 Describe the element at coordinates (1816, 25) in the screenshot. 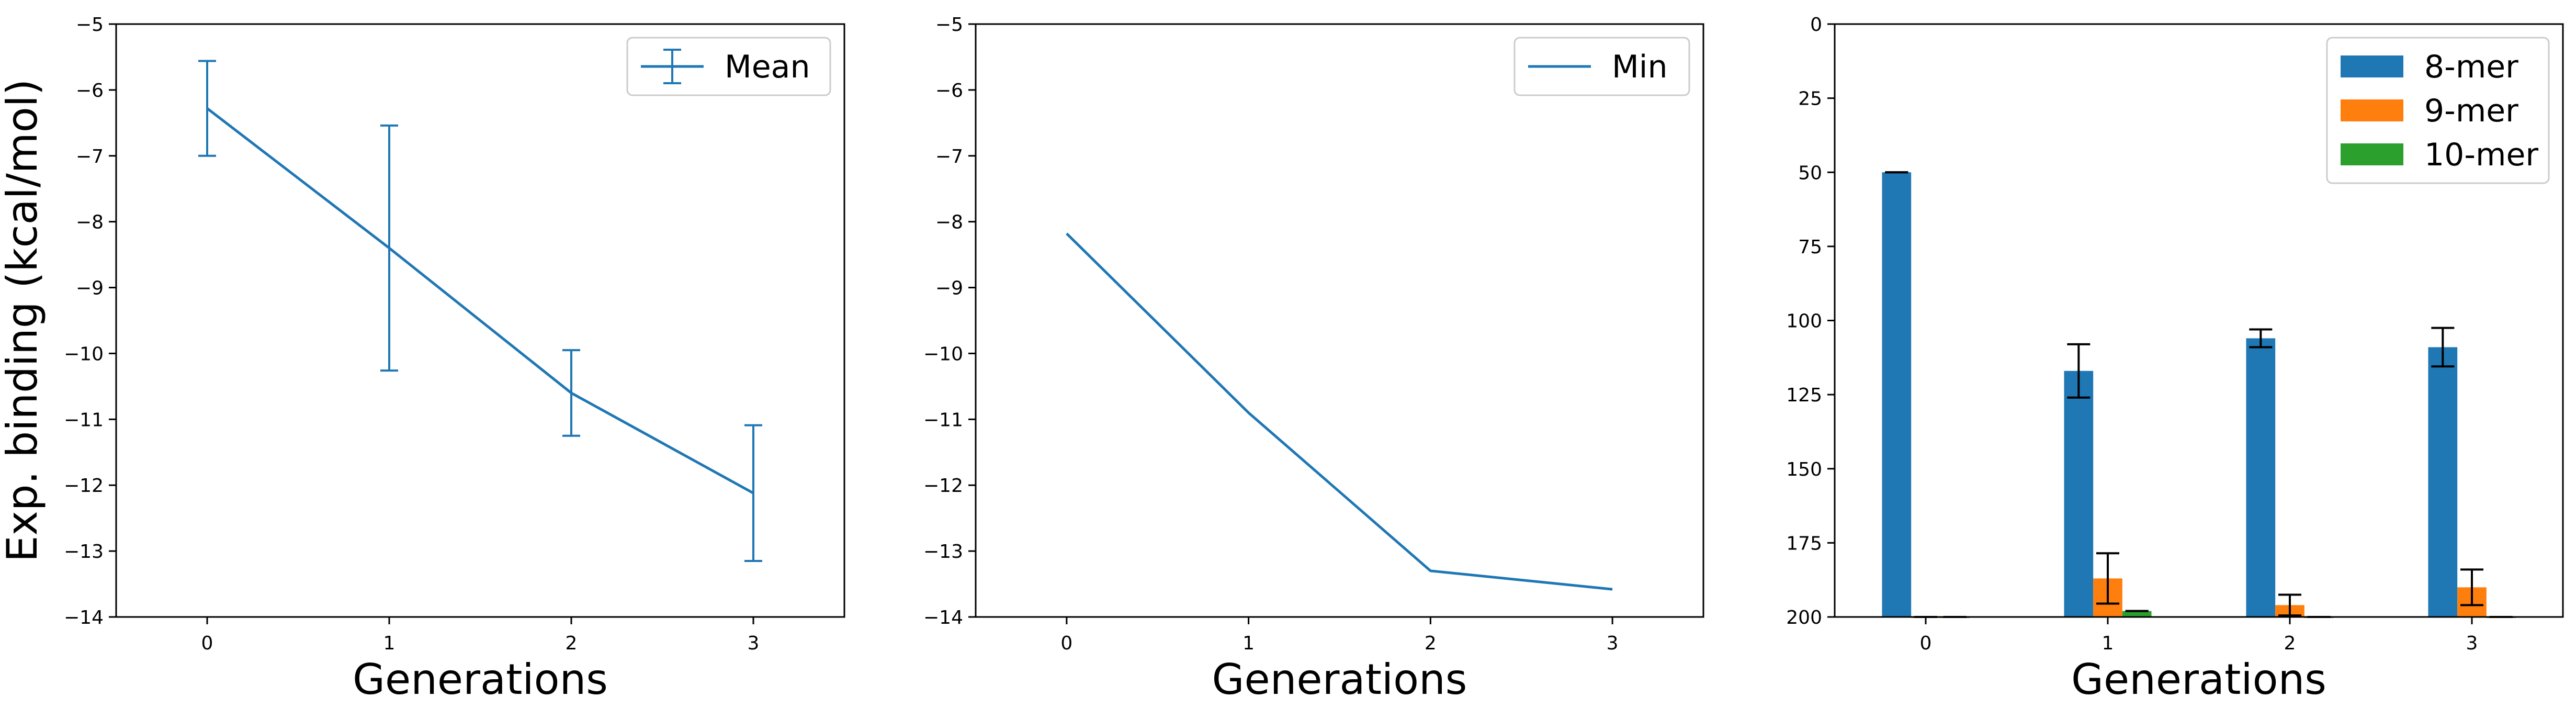

I see `y-tick-label: 0` at that location.